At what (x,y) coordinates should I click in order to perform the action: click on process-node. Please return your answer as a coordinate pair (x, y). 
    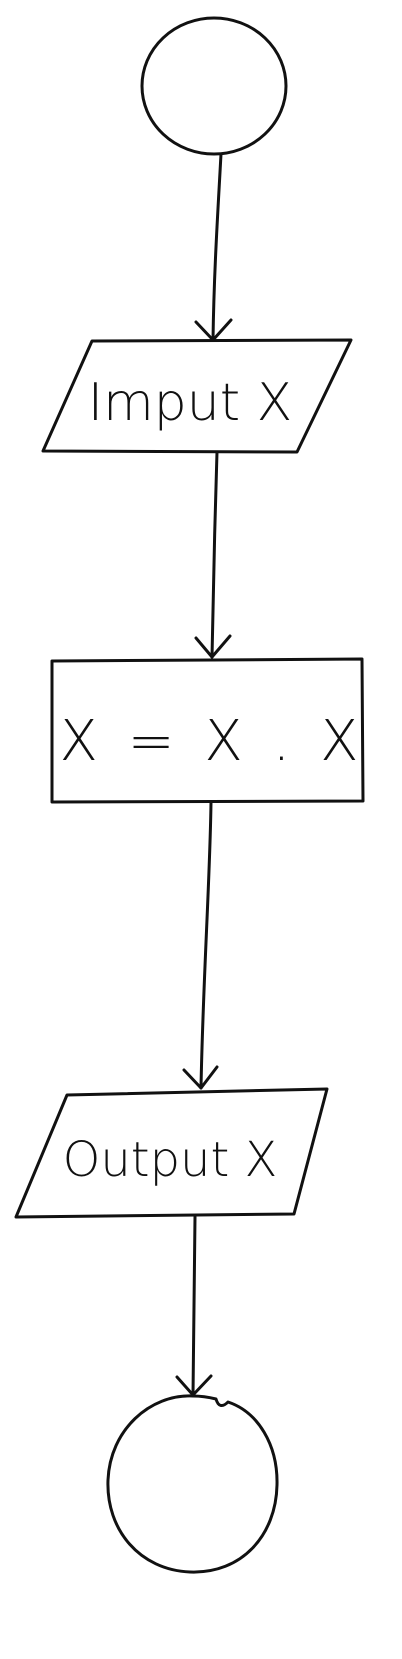
    Looking at the image, I should click on (207, 730).